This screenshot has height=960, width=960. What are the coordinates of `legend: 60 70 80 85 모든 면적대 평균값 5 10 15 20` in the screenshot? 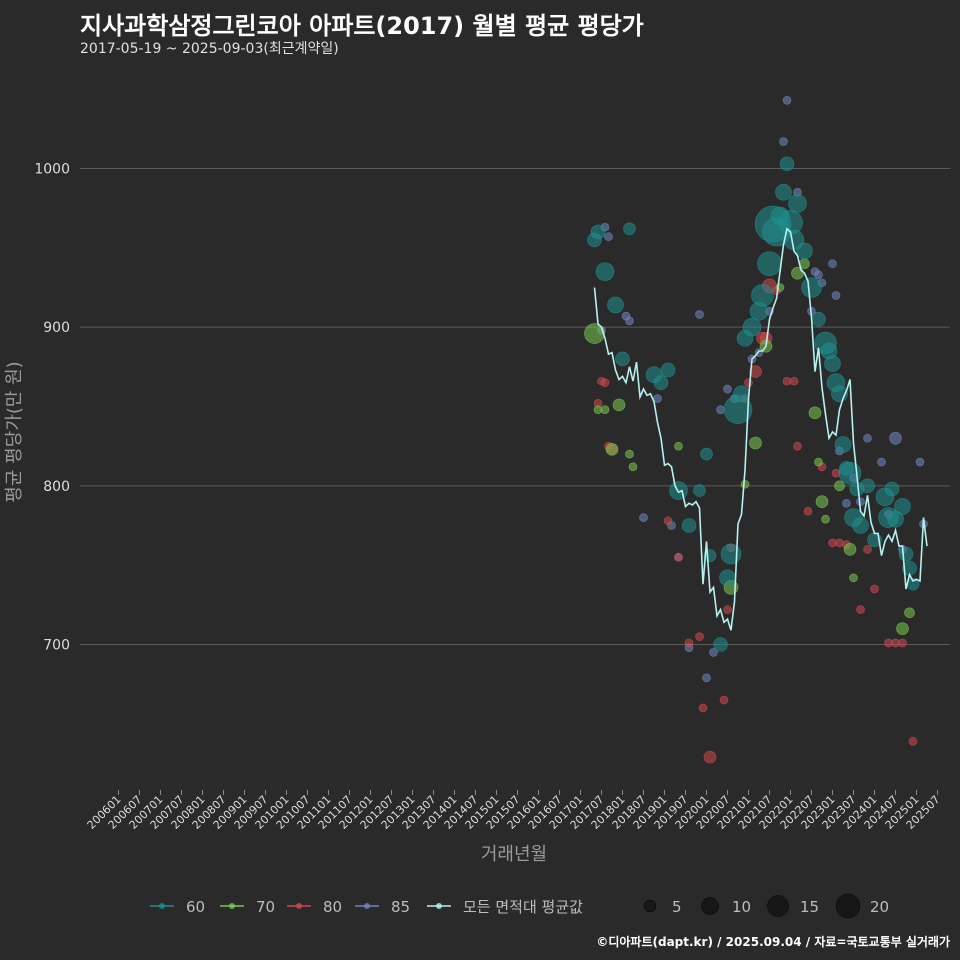 It's located at (519, 906).